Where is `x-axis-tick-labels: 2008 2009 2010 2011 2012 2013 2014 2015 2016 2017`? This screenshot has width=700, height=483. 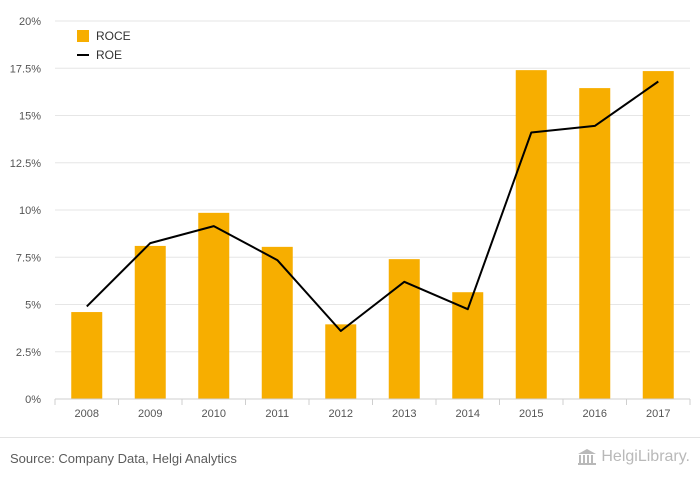
x-axis-tick-labels: 2008 2009 2010 2011 2012 2013 2014 2015 2016 2017 is located at coordinates (373, 414).